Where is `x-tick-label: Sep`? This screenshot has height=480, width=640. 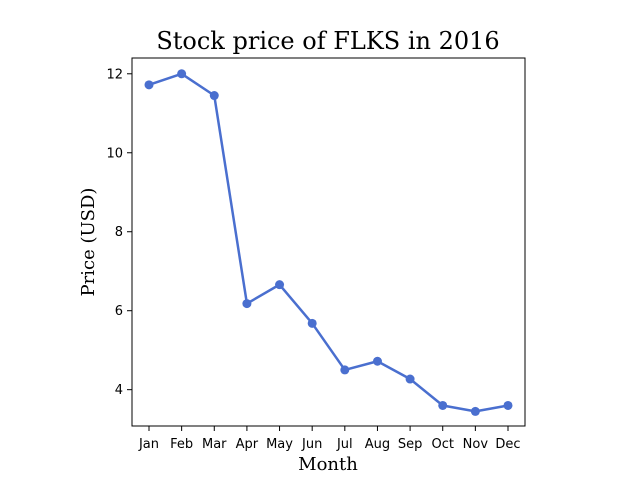
x-tick-label: Sep is located at coordinates (410, 444).